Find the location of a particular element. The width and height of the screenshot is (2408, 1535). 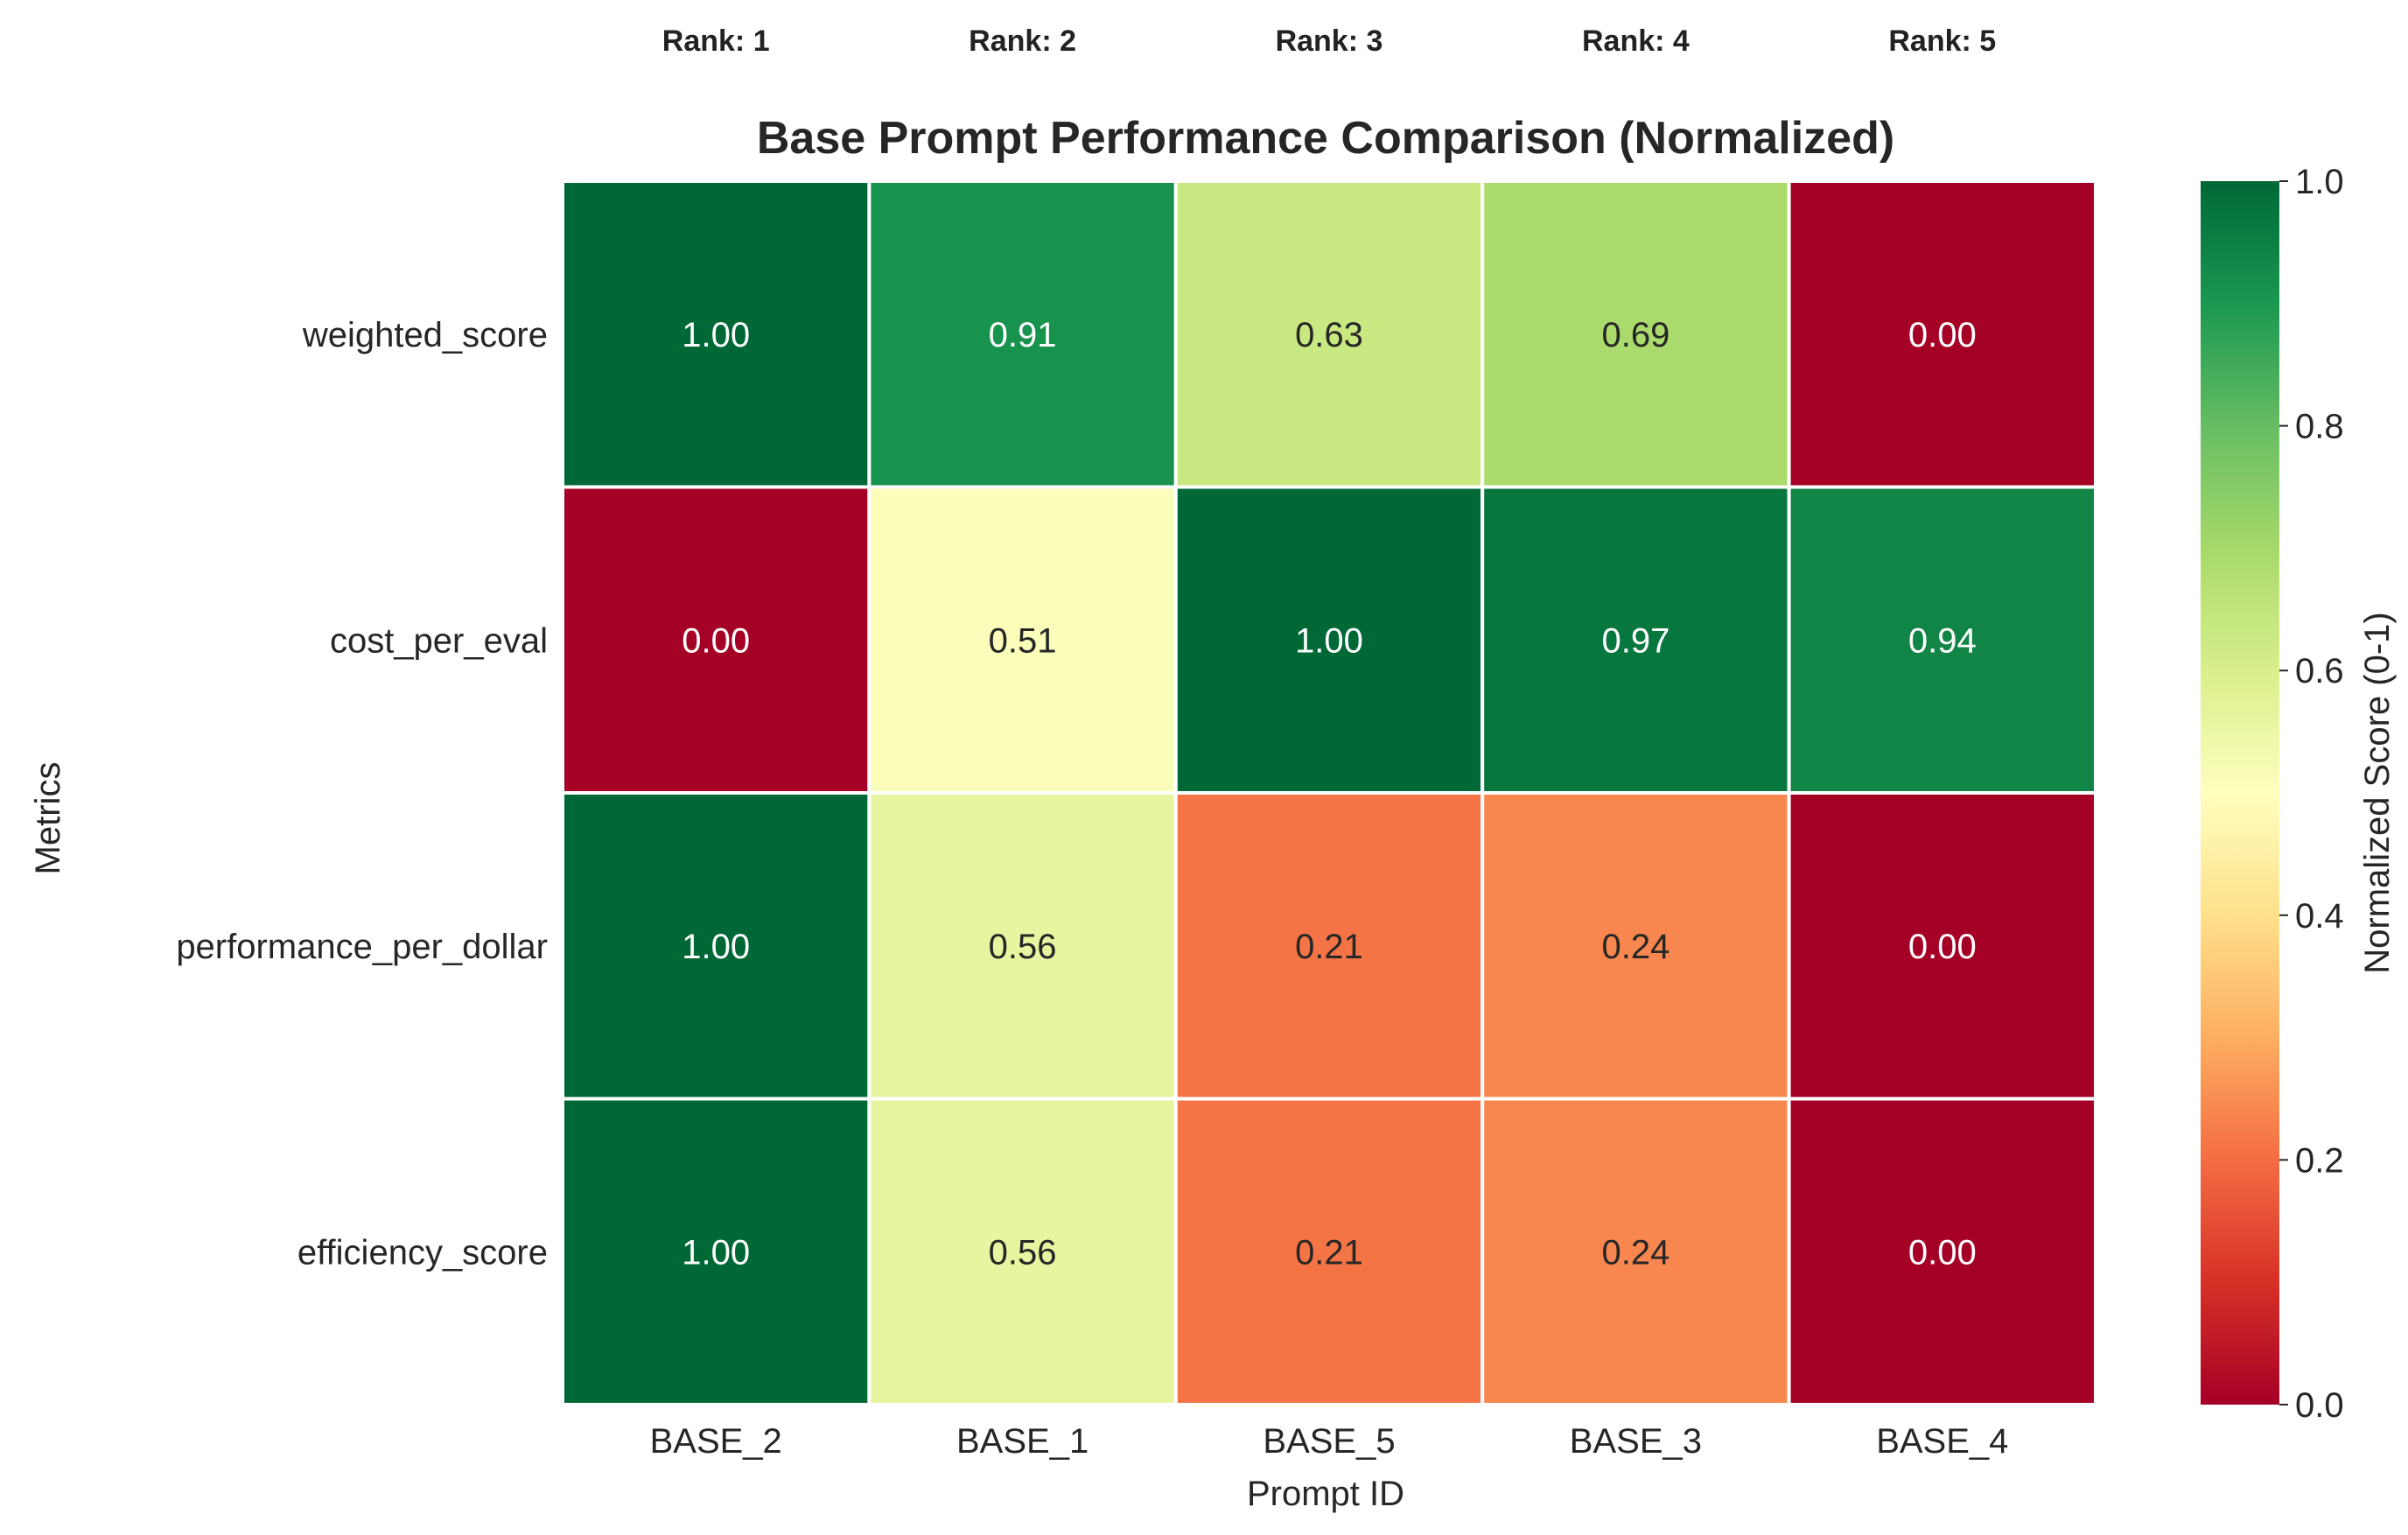

rank-labels: Rank: 1 Rank: 2 Rank: 3 Rank: 4 Rank: 5 is located at coordinates (1329, 41).